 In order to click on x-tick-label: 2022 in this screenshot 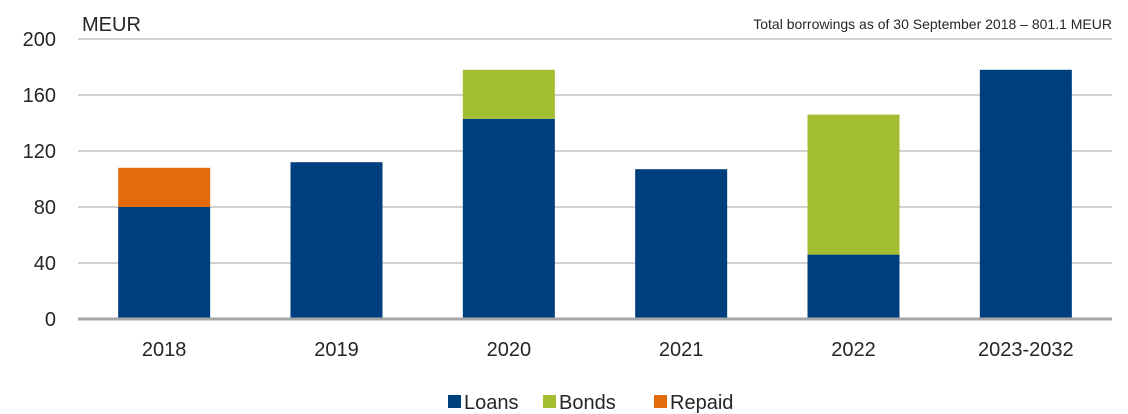, I will do `click(853, 350)`.